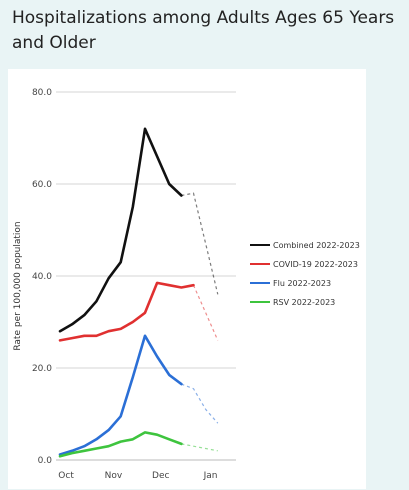 Image resolution: width=409 pixels, height=490 pixels. What do you see at coordinates (42, 93) in the screenshot?
I see `y-tick-label: 80.0` at bounding box center [42, 93].